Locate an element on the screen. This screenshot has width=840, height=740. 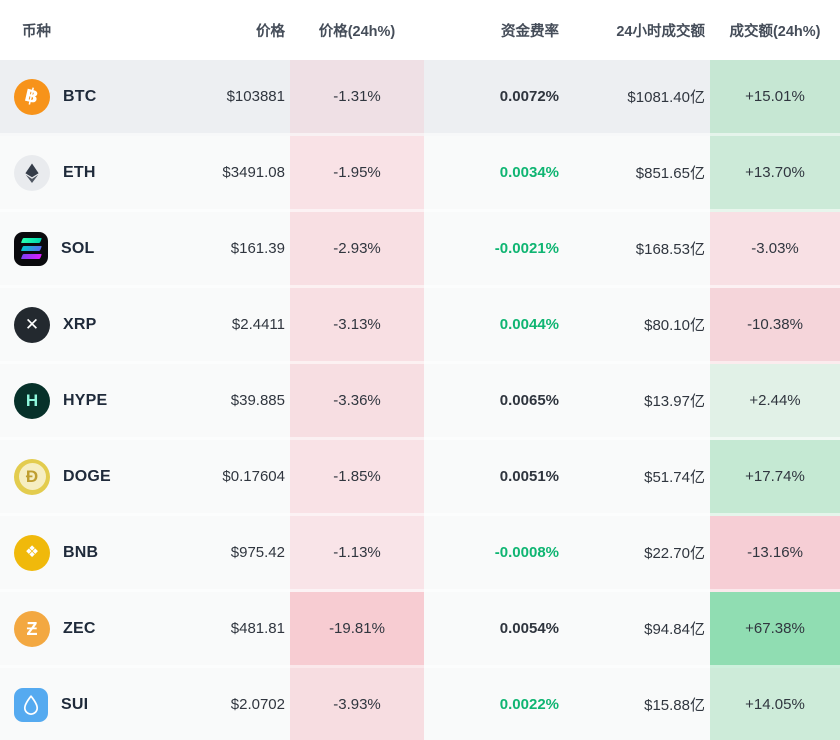
funding-rate-cell: 0.0072% is located at coordinates (494, 98).